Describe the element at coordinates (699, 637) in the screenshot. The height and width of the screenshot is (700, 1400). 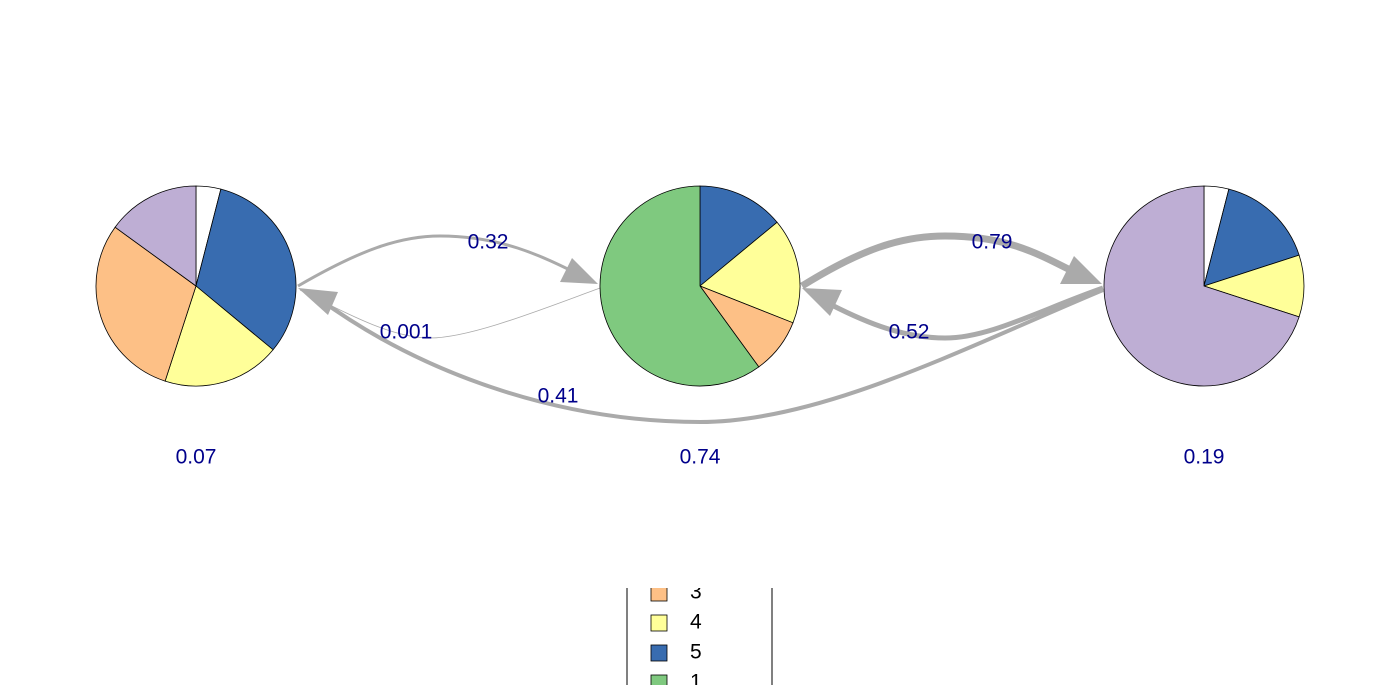
I see `legend: 3 4 5 1` at that location.